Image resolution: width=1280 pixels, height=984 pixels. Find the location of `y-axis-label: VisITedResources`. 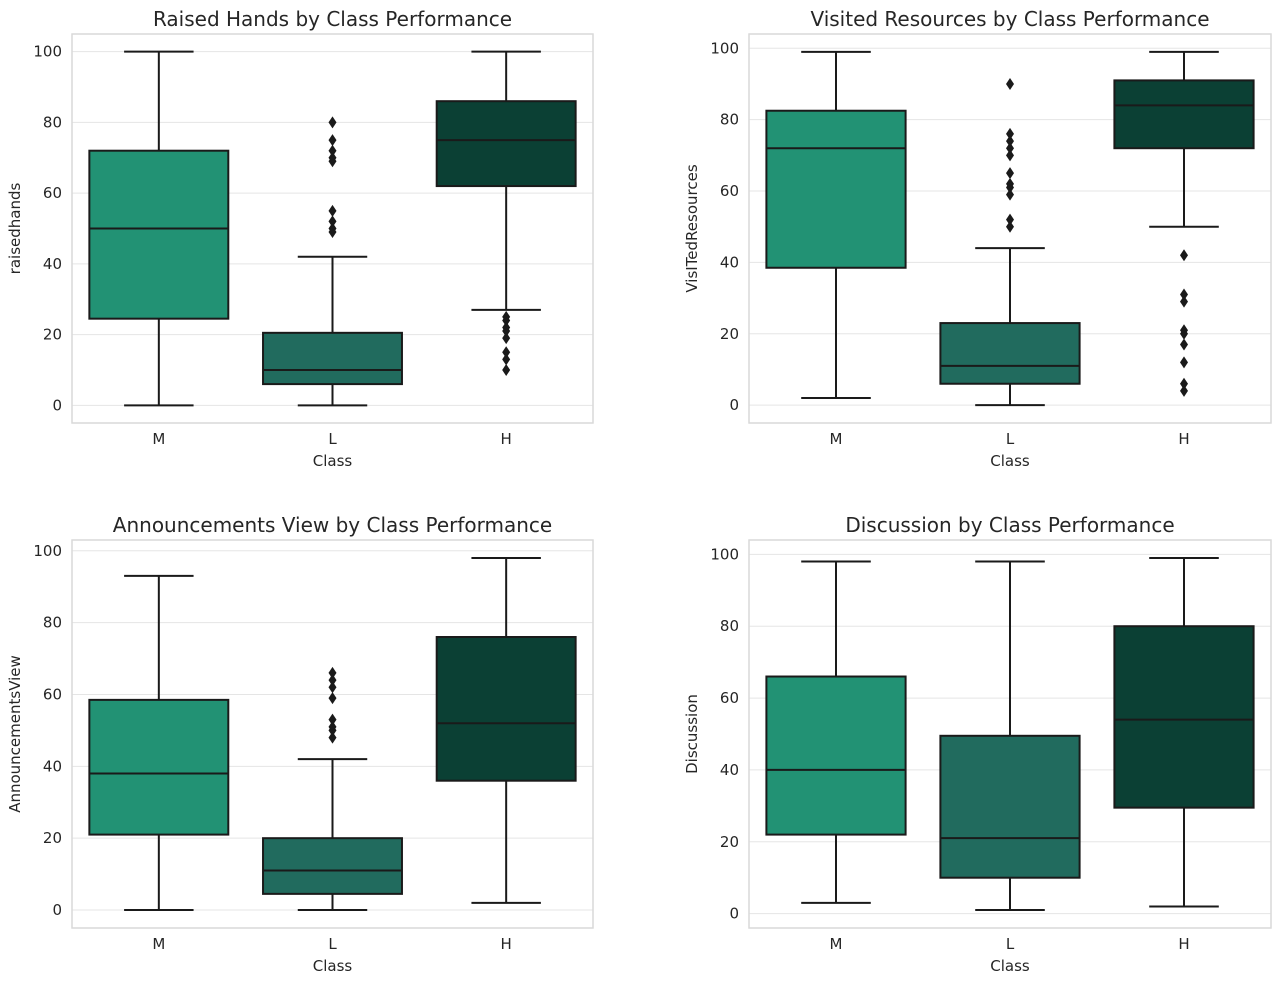

y-axis-label: VisITedResources is located at coordinates (692, 228).